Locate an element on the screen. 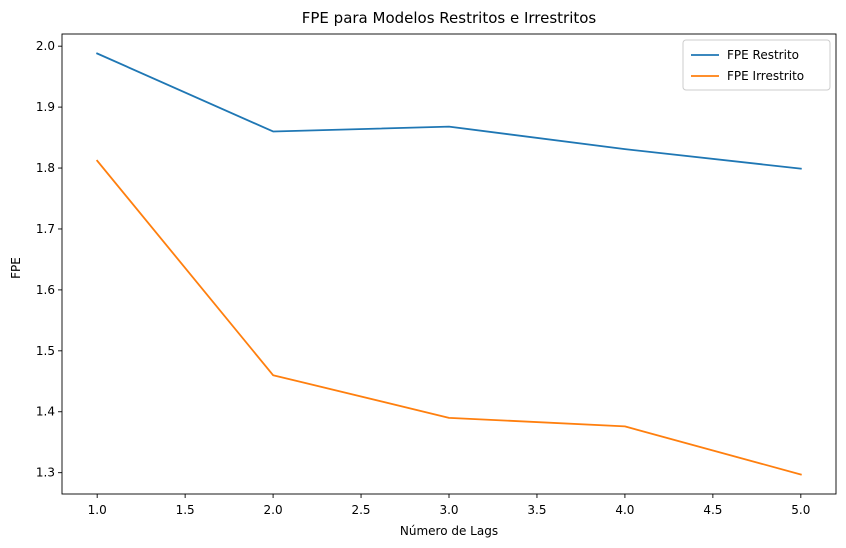  chart-title: FPE para Modelos Restritos e Irrestritos is located at coordinates (449, 18).